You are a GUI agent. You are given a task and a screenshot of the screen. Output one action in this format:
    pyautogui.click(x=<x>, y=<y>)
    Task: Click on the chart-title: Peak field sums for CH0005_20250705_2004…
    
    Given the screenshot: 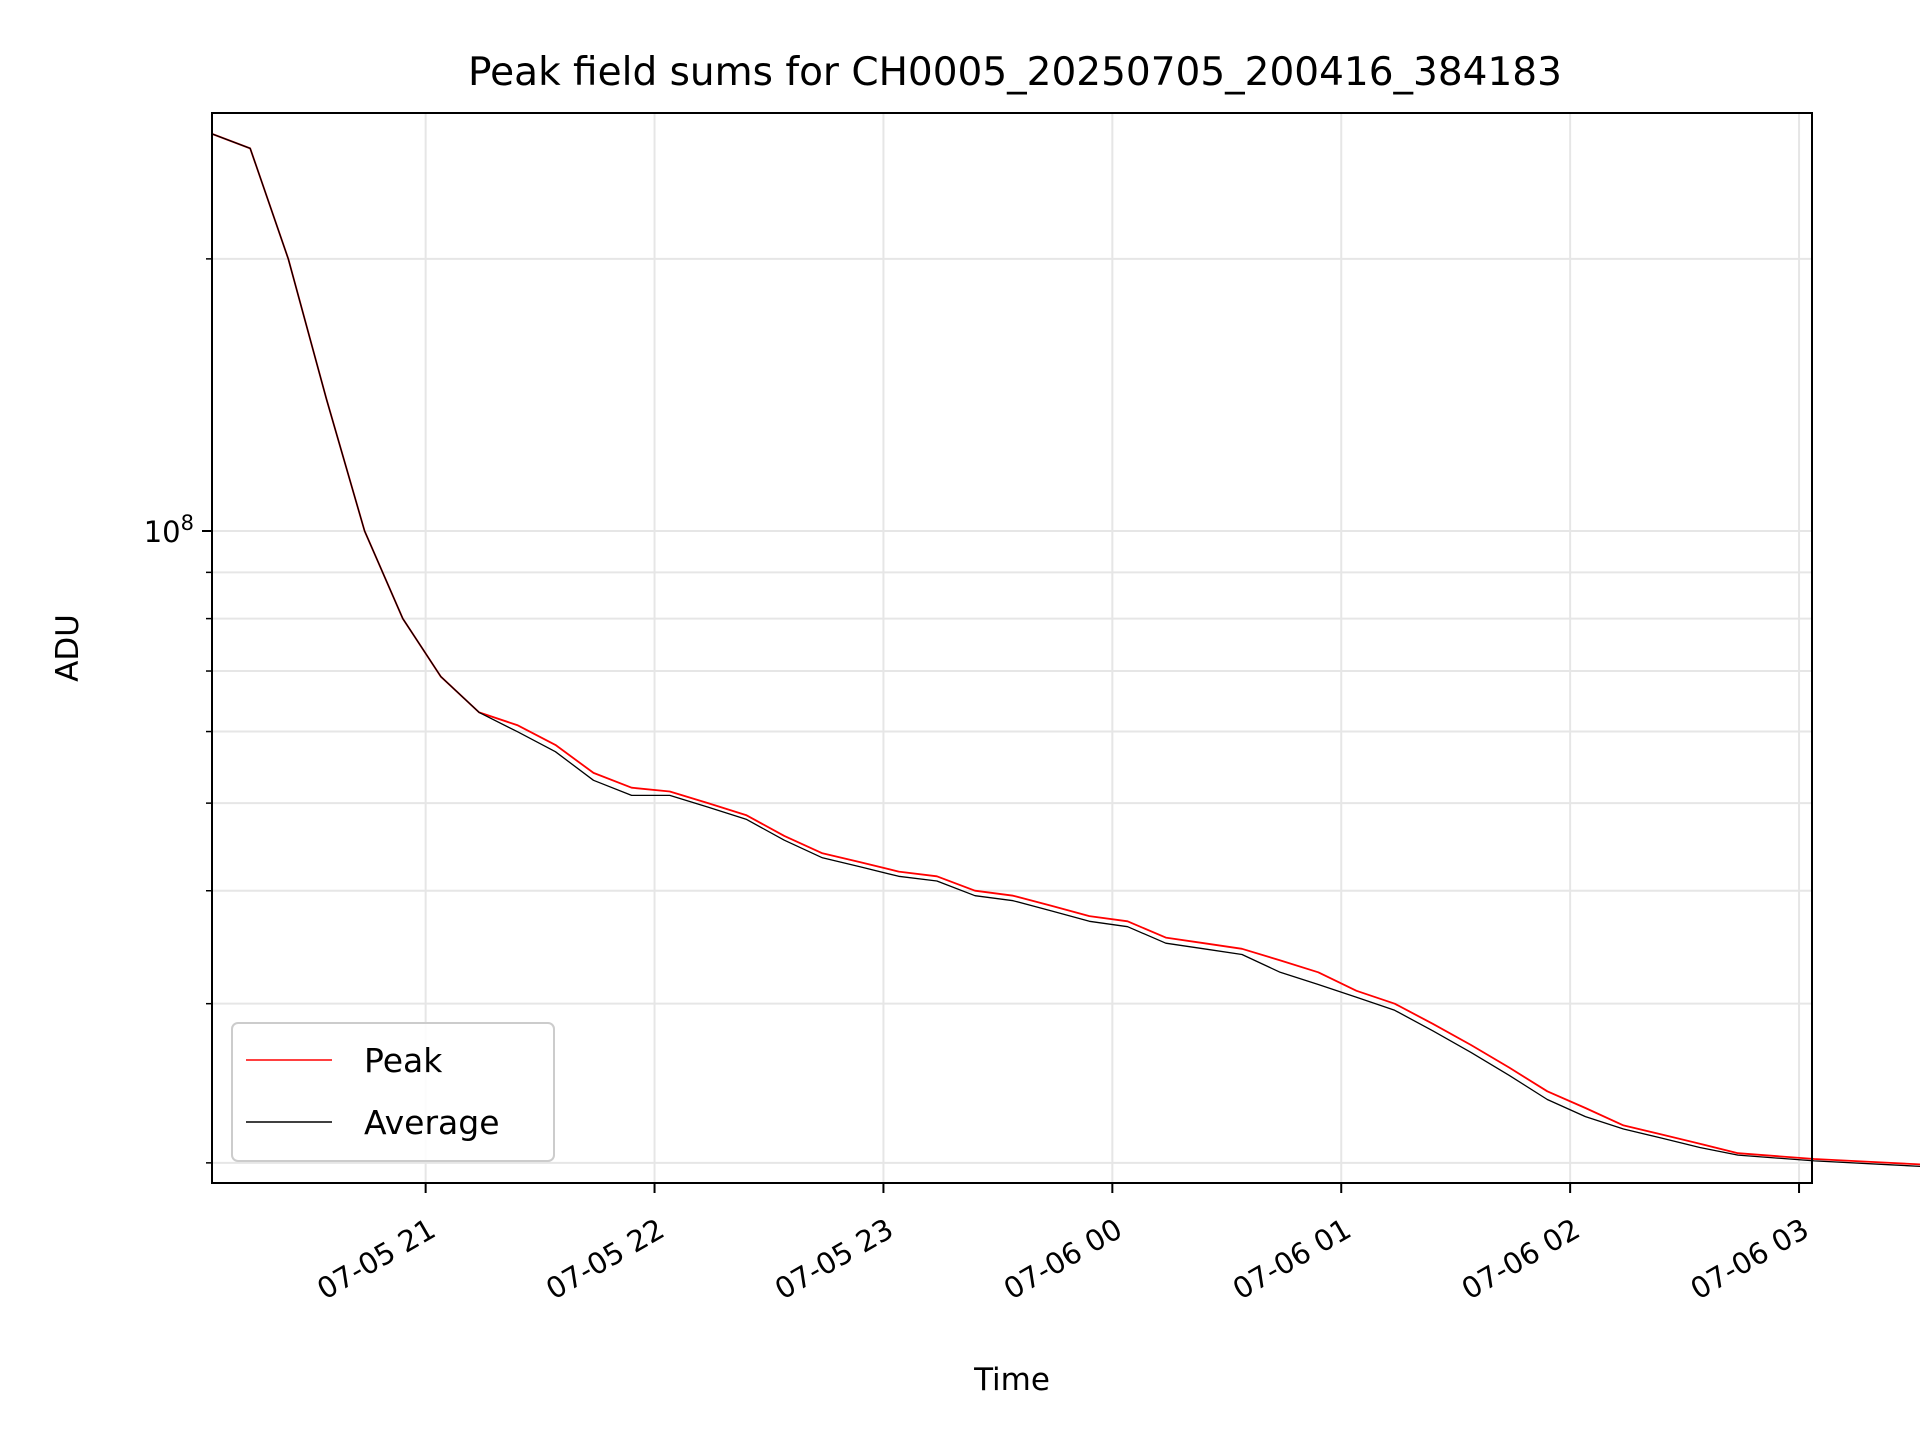 What is the action you would take?
    pyautogui.click(x=1015, y=72)
    